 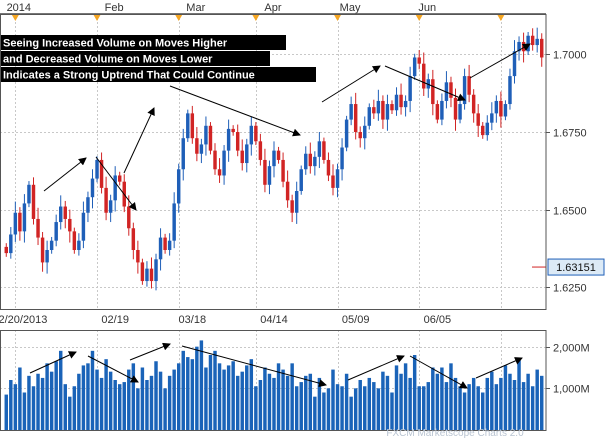 I want to click on price-axis-tick-label: 1.7000, so click(x=570, y=56).